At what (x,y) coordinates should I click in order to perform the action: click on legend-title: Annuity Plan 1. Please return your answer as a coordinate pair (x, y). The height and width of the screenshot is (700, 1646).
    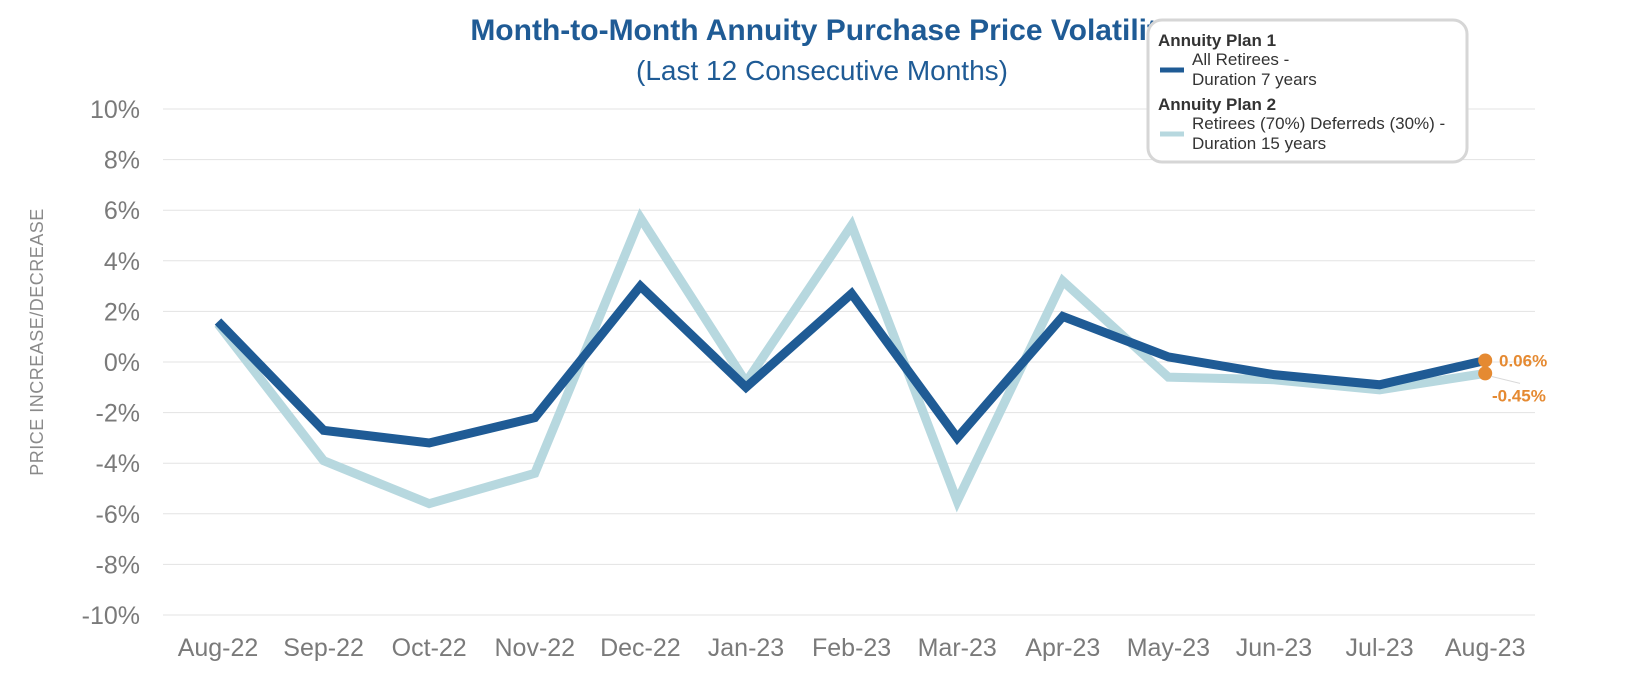
    Looking at the image, I should click on (1217, 40).